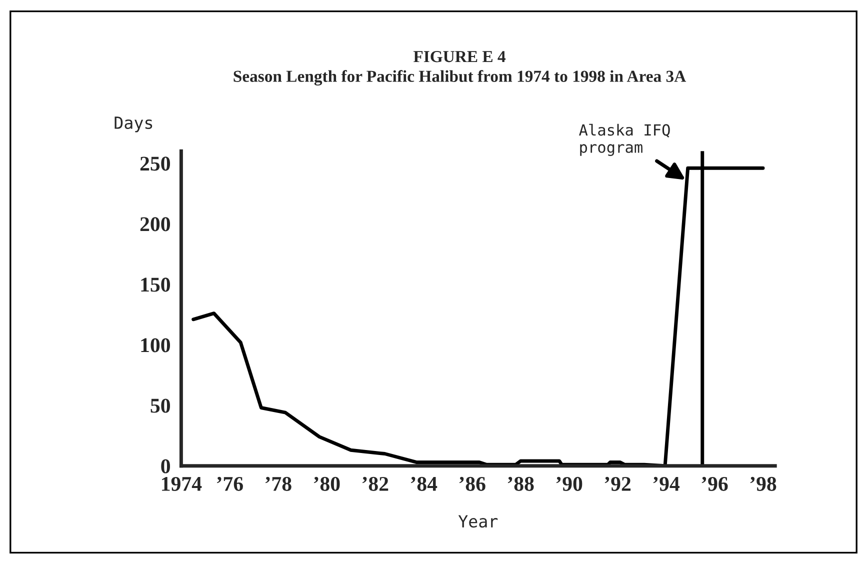 The image size is (867, 564). What do you see at coordinates (133, 124) in the screenshot?
I see `y-axis-title: Days` at bounding box center [133, 124].